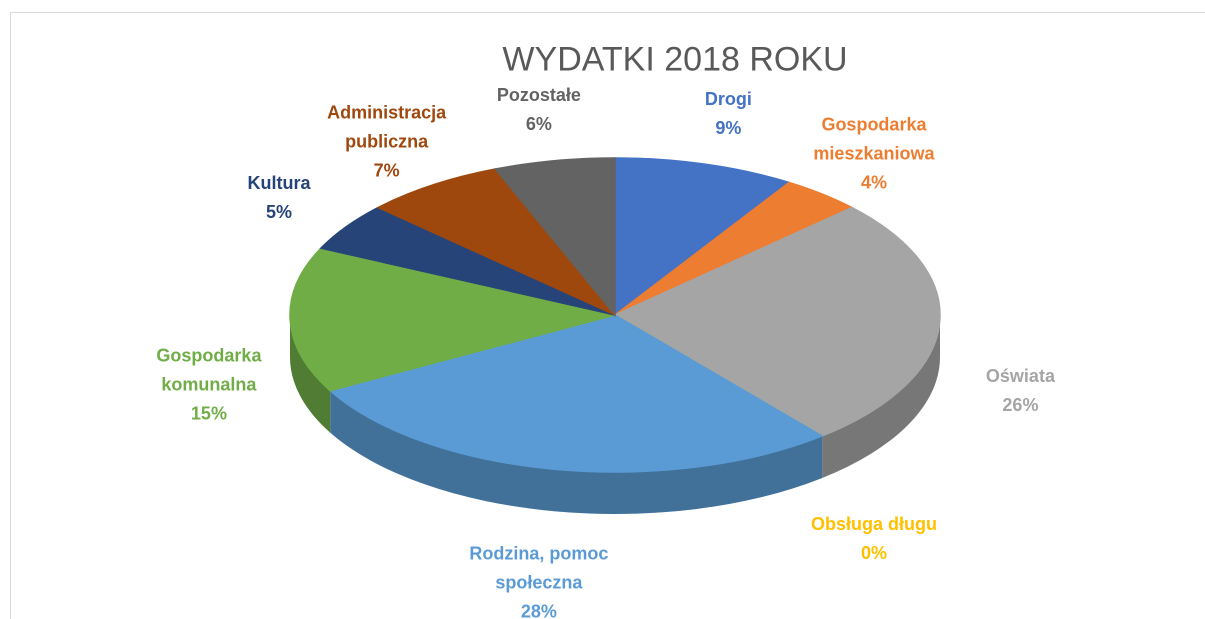 The height and width of the screenshot is (619, 1205). What do you see at coordinates (538, 123) in the screenshot?
I see `label-value: 6%` at bounding box center [538, 123].